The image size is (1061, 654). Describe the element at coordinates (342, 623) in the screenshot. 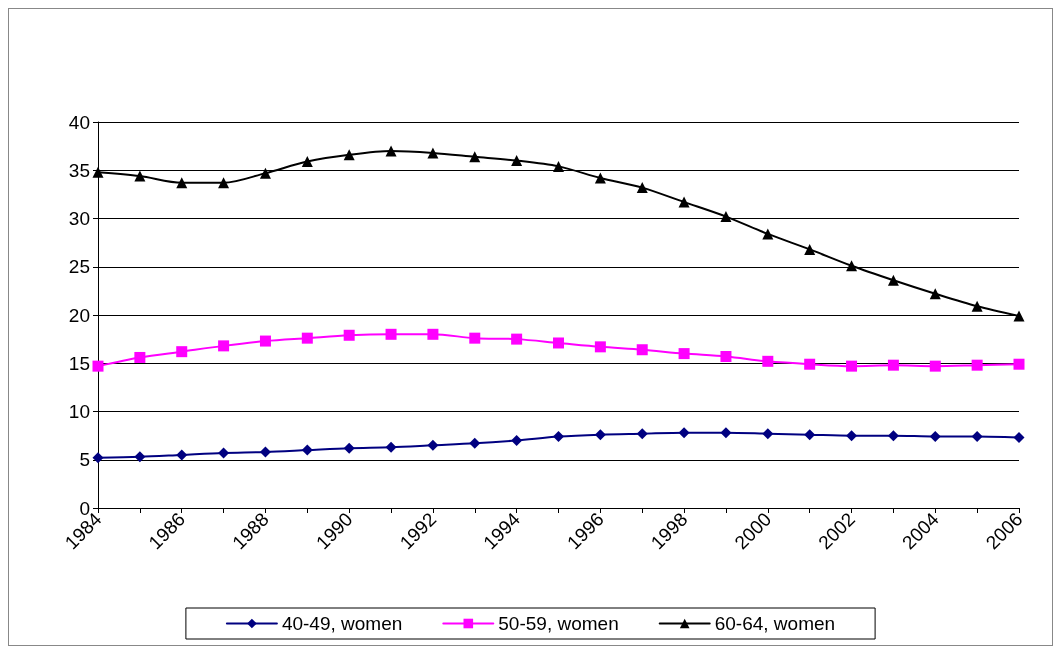

I see `legend-label: 40-49, women` at that location.